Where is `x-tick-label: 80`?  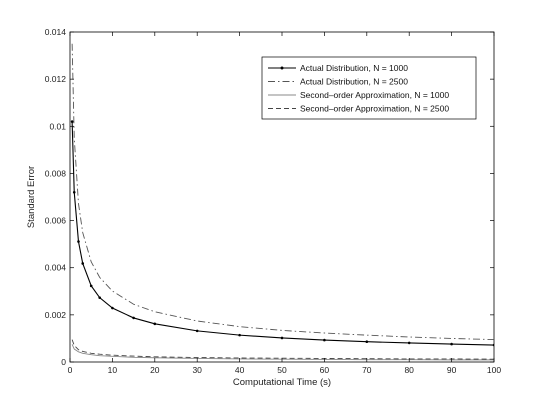 x-tick-label: 80 is located at coordinates (409, 370).